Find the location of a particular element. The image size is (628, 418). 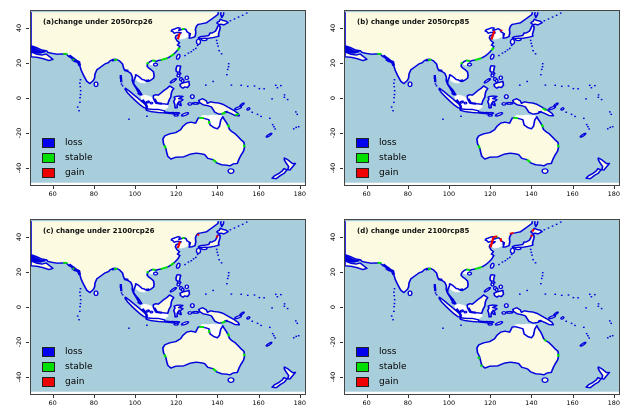

x-axis-tick-label: 180 is located at coordinates (300, 403).